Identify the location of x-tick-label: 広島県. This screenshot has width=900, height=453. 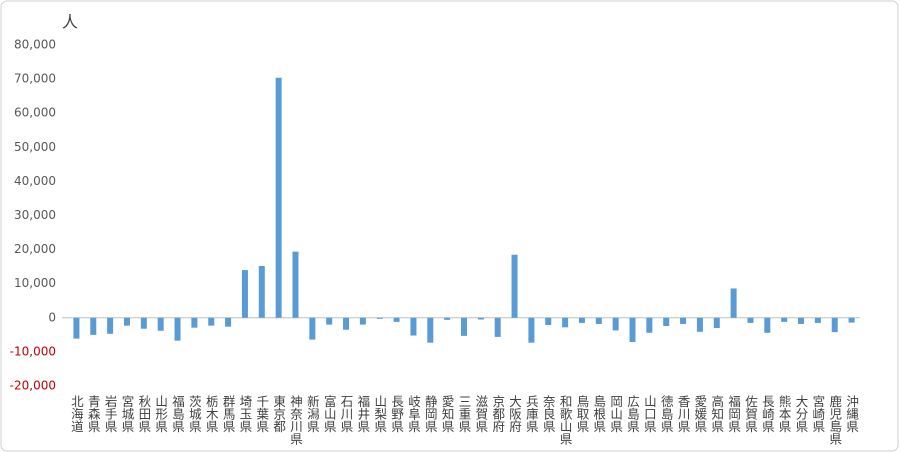
(632, 414).